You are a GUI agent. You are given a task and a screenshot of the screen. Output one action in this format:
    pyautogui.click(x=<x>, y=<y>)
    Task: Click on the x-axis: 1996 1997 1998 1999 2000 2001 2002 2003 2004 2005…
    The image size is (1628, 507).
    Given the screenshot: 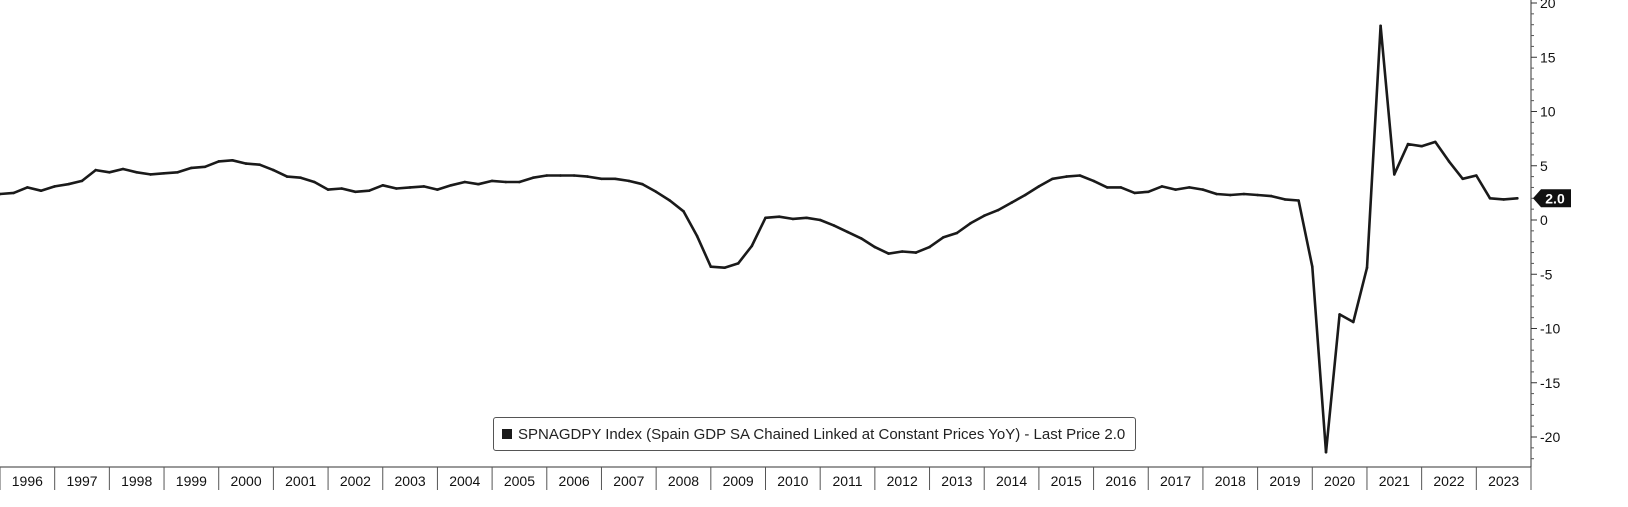 What is the action you would take?
    pyautogui.click(x=766, y=478)
    